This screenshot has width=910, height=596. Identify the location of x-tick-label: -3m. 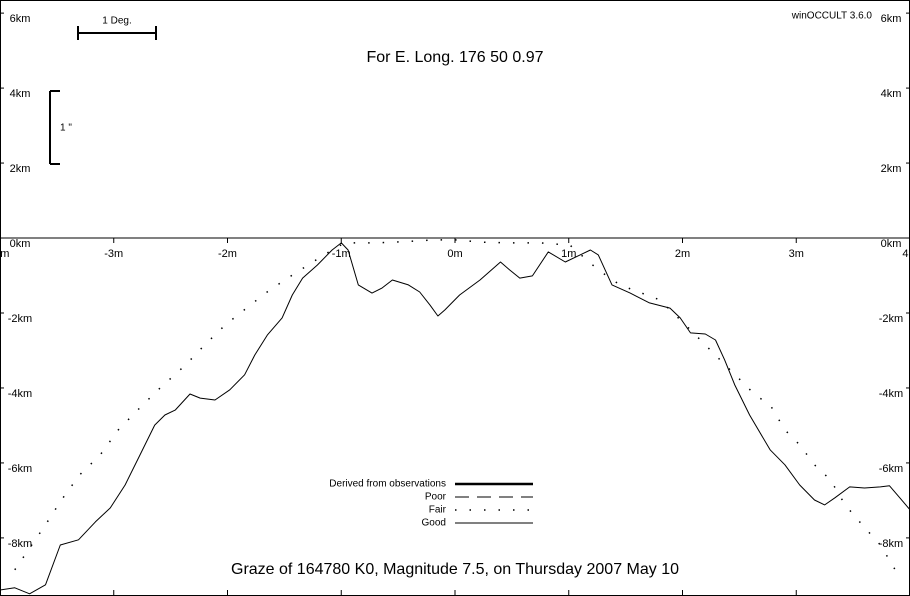
(113, 254).